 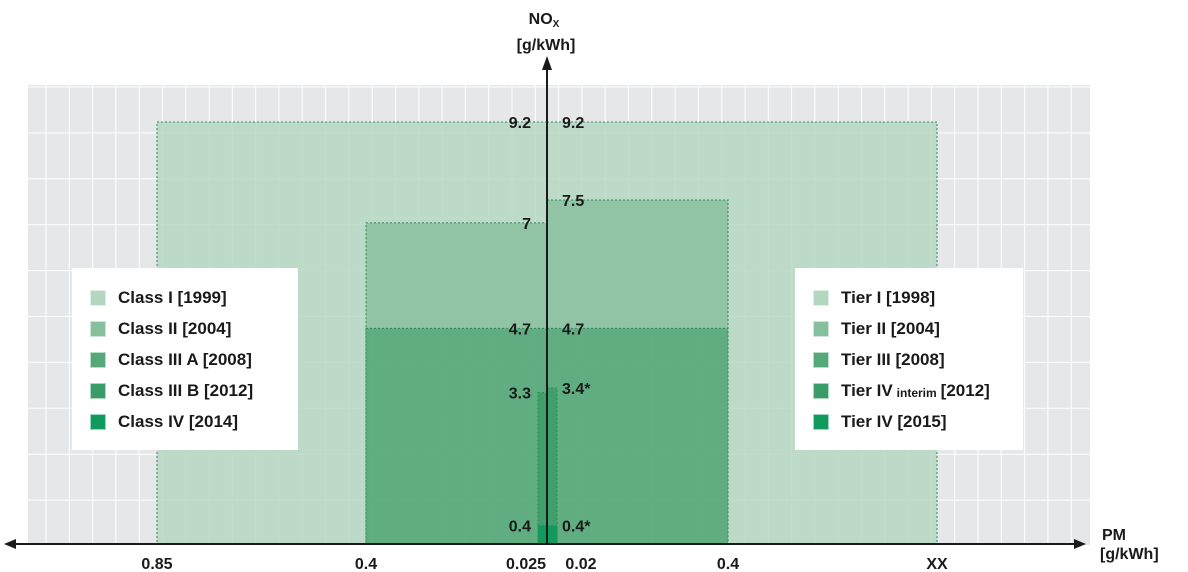 I want to click on legend-item-tier-i: Tier I [1998], so click(x=910, y=297).